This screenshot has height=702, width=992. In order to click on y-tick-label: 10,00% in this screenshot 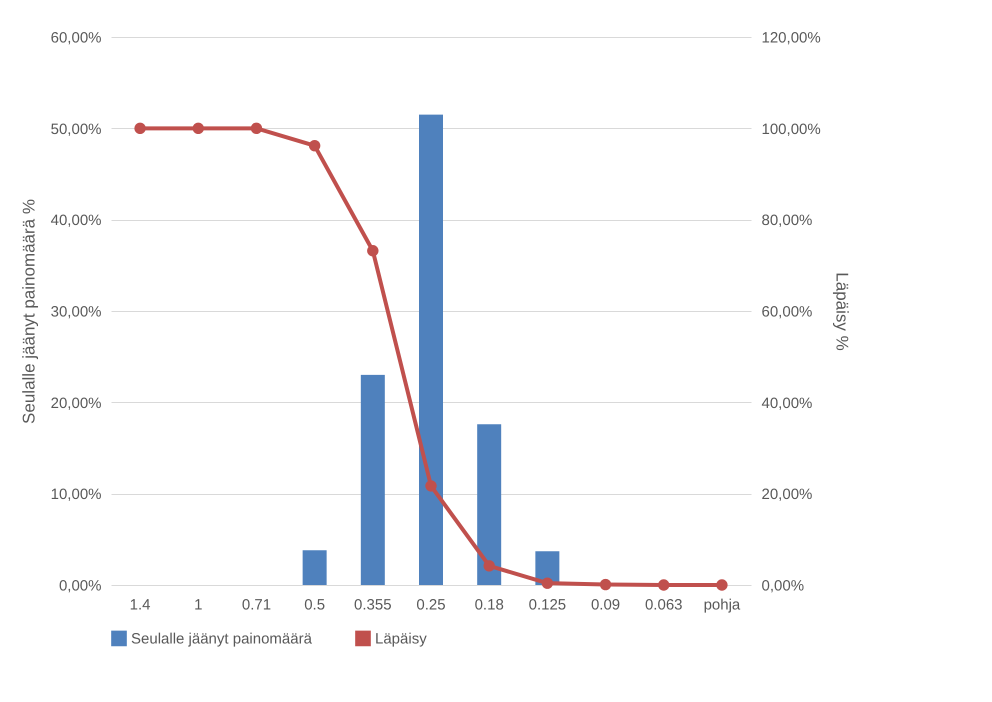, I will do `click(76, 495)`.